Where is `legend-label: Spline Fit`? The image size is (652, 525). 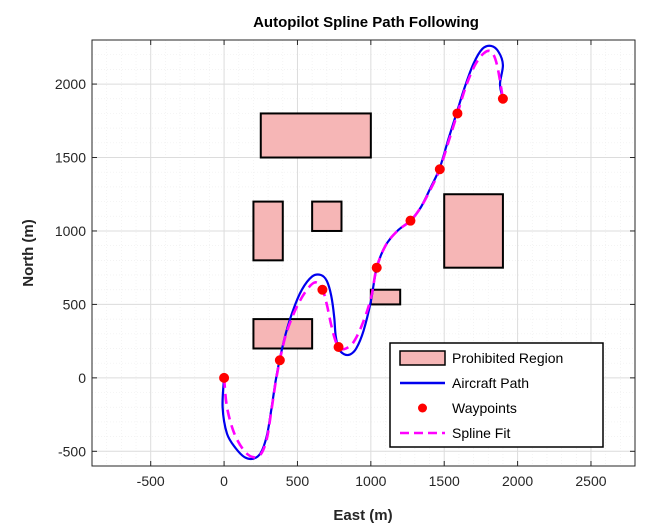
legend-label: Spline Fit is located at coordinates (481, 433).